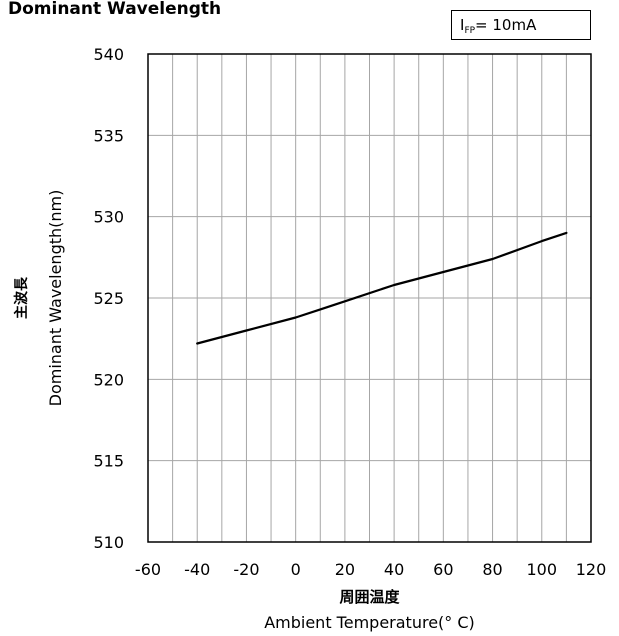 This screenshot has height=636, width=619. I want to click on x-tick-label: -60, so click(148, 569).